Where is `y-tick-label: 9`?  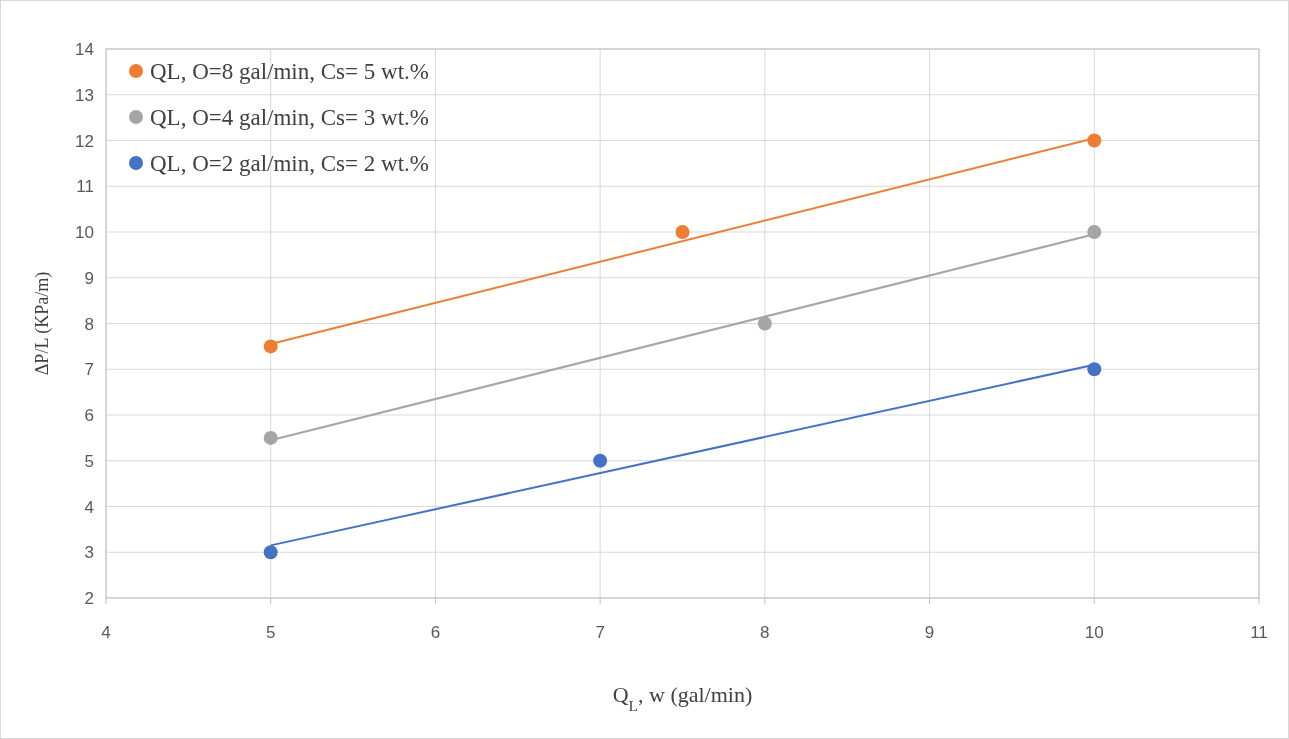 y-tick-label: 9 is located at coordinates (89, 278).